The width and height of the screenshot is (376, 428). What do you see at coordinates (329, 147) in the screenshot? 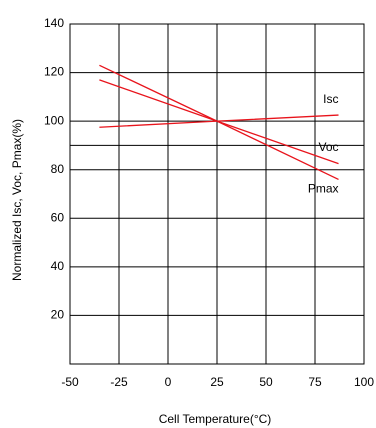
I see `series-label: Voc` at bounding box center [329, 147].